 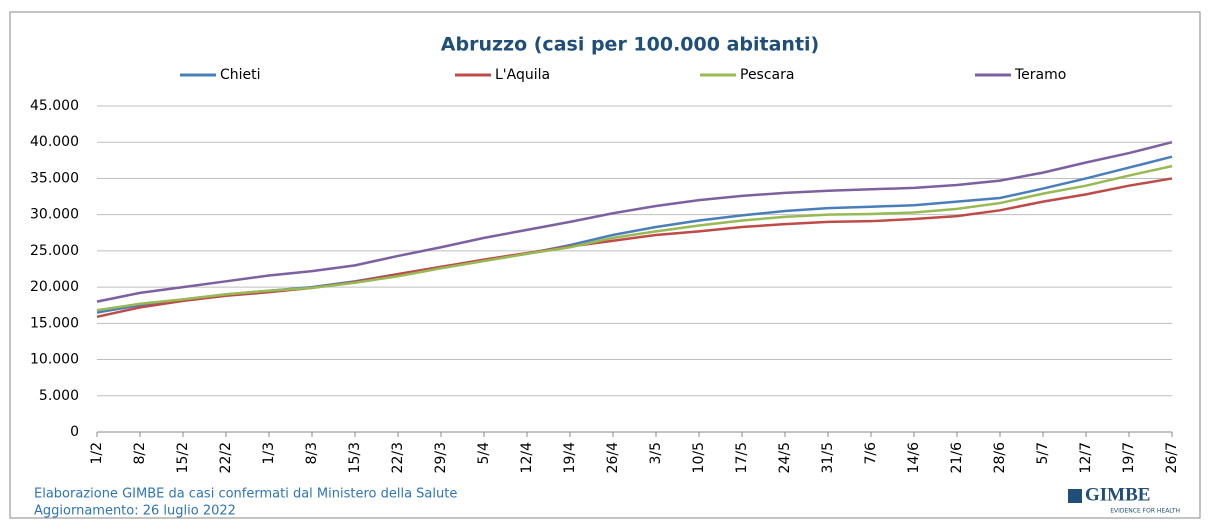 I want to click on y-tick-label: 5.000, so click(x=59, y=396).